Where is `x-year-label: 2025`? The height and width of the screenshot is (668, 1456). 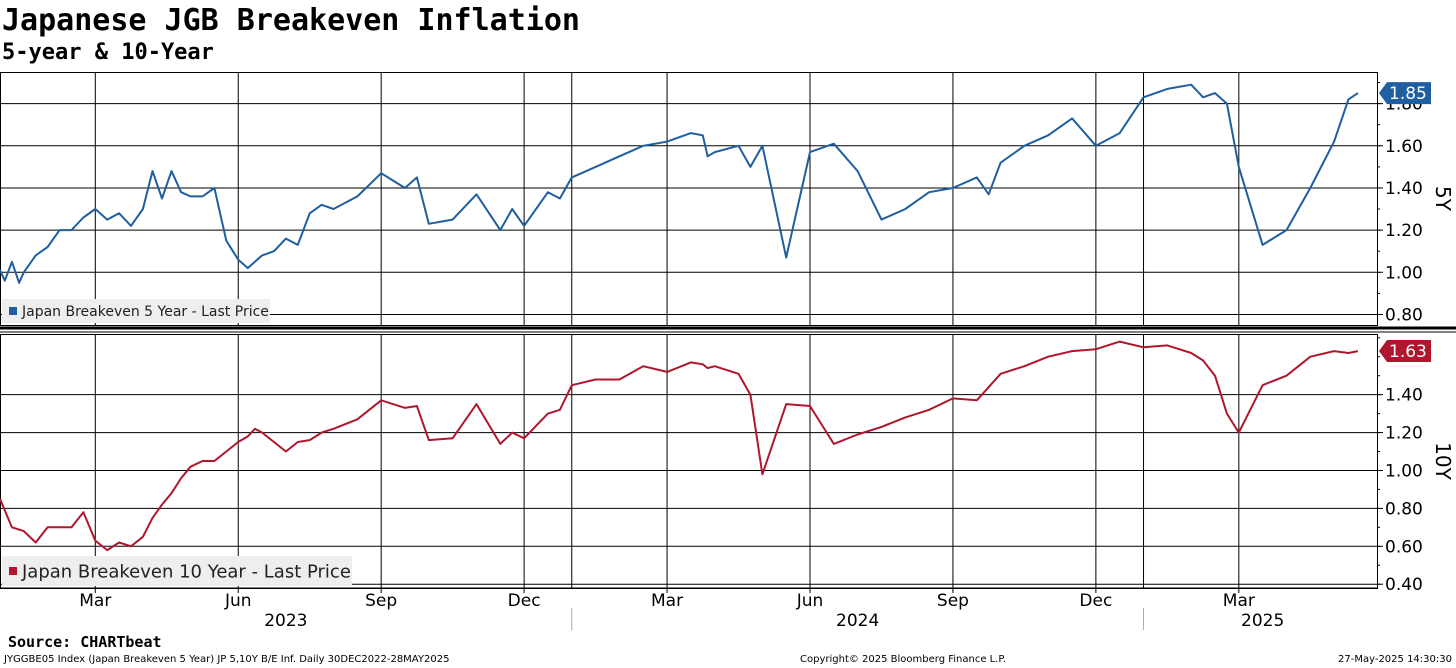
x-year-label: 2025 is located at coordinates (1262, 621).